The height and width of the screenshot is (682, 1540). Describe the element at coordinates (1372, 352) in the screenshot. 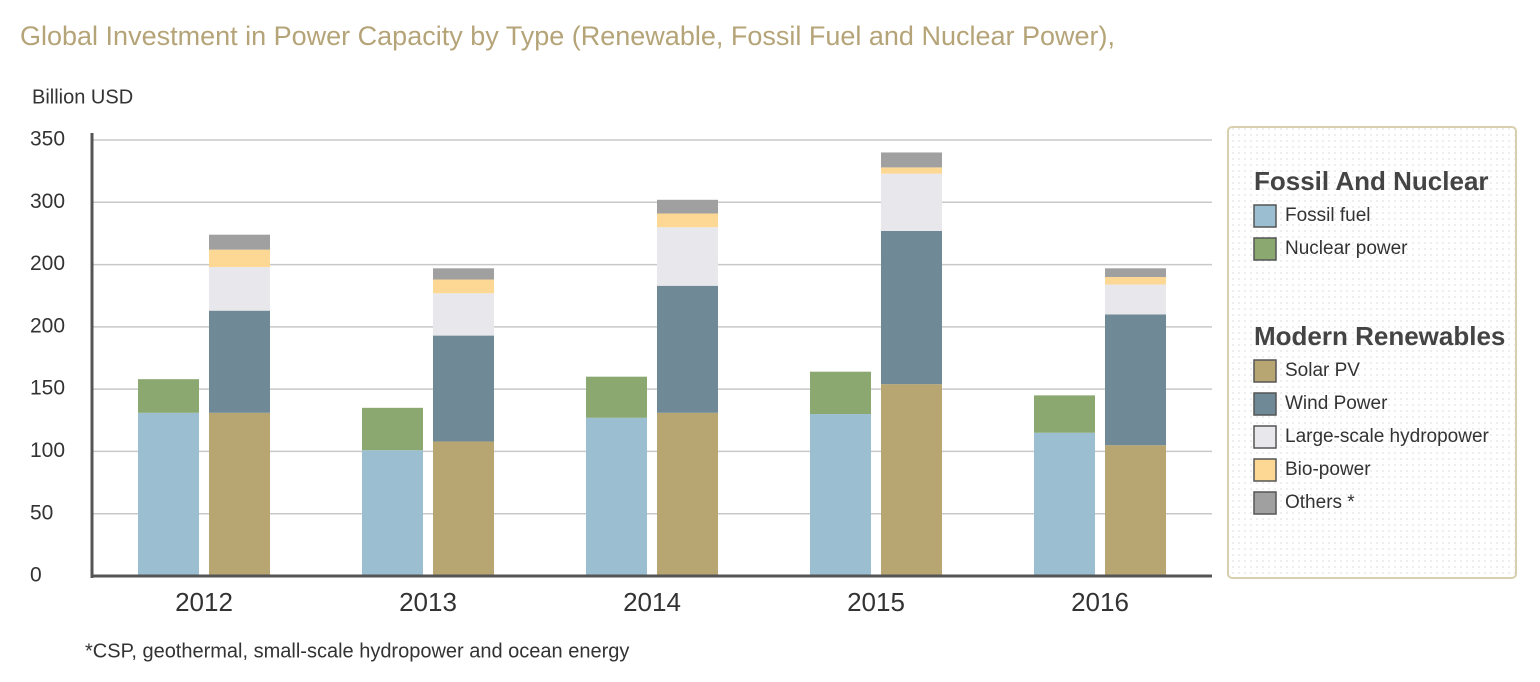

I see `legend-box` at that location.